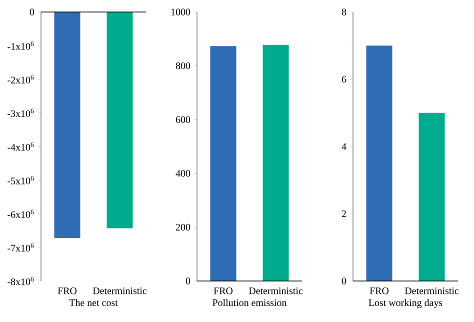 Image resolution: width=474 pixels, height=322 pixels. Describe the element at coordinates (21, 79) in the screenshot. I see `y-tick-label: -2x10$^{6}$` at that location.